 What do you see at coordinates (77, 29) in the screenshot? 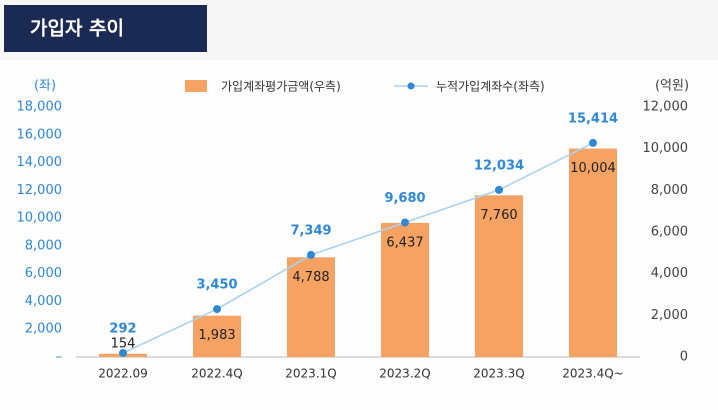
I see `header-title: 가입자 추이` at bounding box center [77, 29].